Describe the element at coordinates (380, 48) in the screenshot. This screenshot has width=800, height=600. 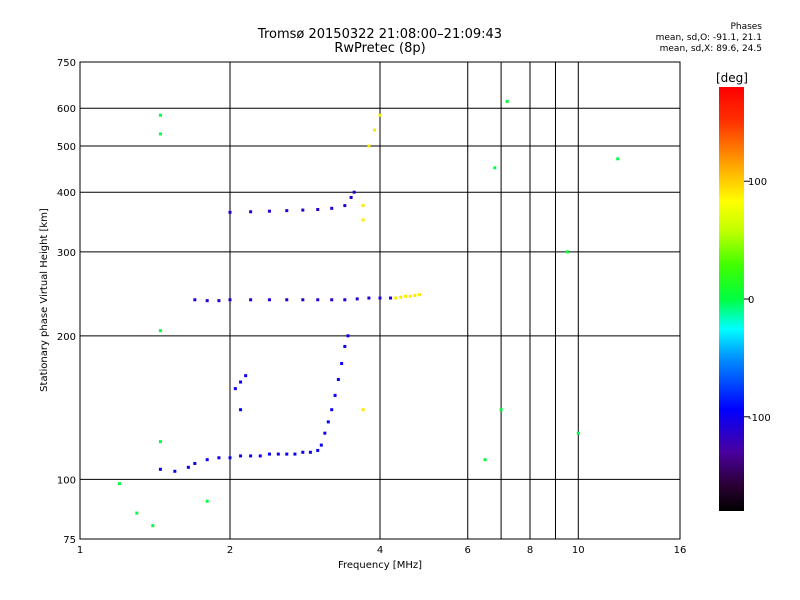
I see `chart-subtitle: RwPretec (8p)` at that location.